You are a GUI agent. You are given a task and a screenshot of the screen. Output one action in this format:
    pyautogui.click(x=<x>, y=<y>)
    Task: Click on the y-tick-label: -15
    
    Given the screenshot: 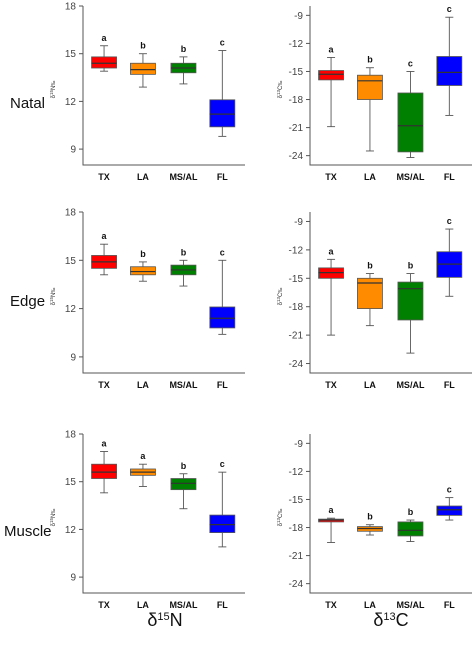 What is the action you would take?
    pyautogui.click(x=296, y=72)
    